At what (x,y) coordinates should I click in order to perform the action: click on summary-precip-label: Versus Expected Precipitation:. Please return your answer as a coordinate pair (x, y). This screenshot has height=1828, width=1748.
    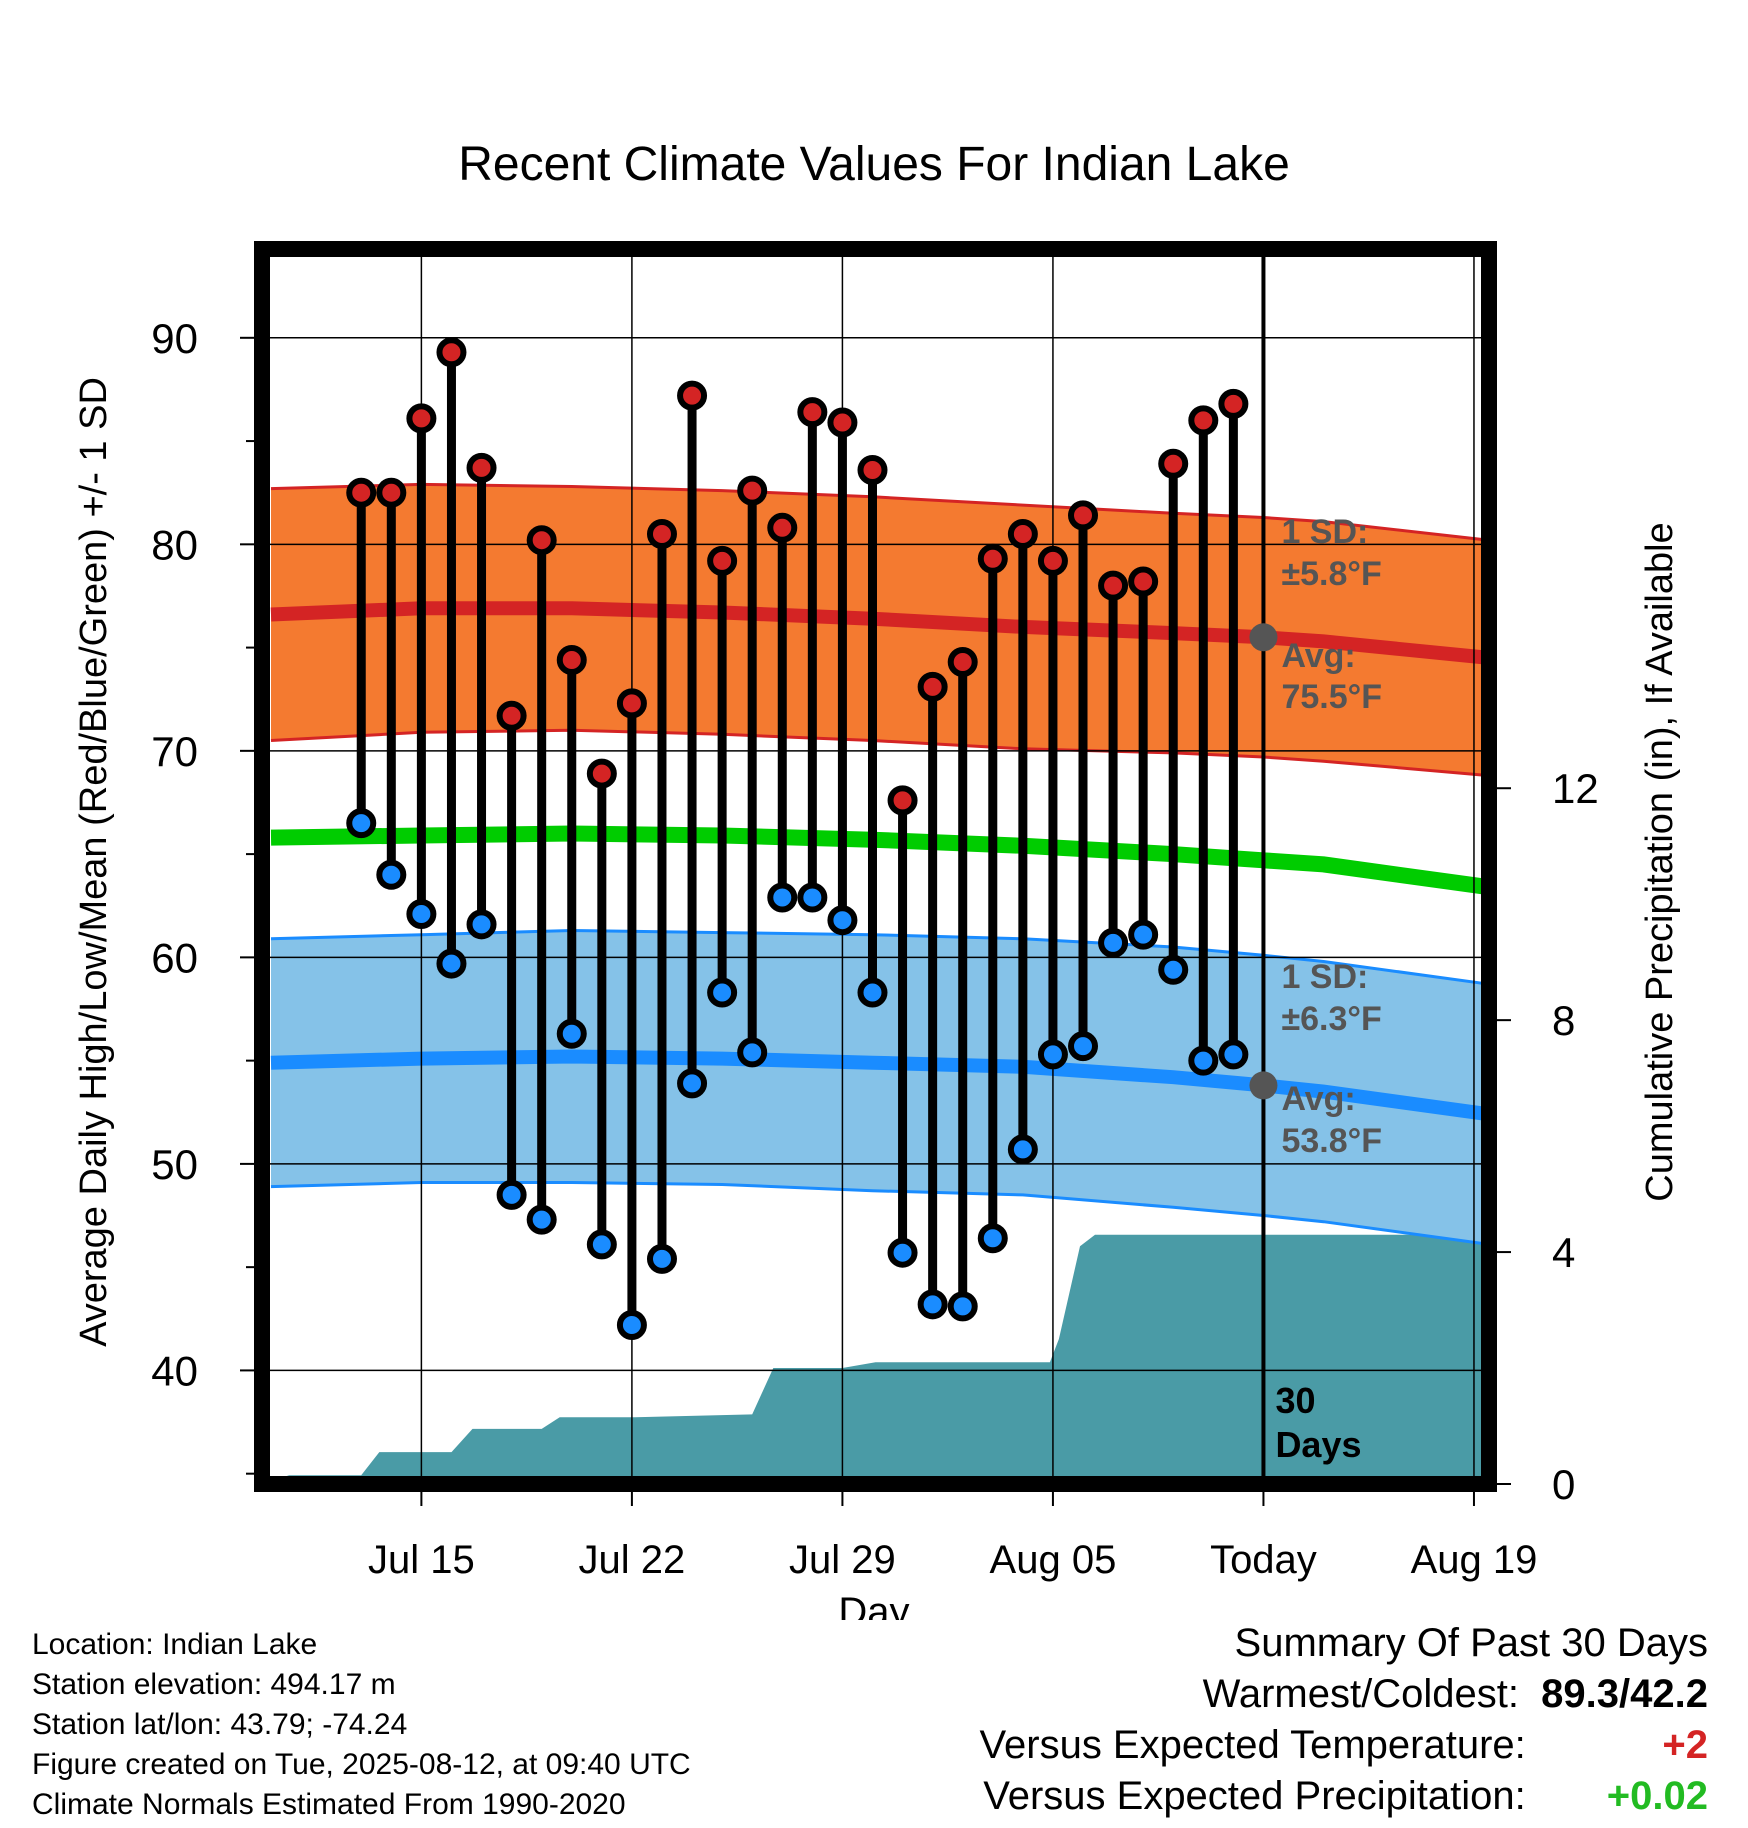
    Looking at the image, I should click on (1254, 1796).